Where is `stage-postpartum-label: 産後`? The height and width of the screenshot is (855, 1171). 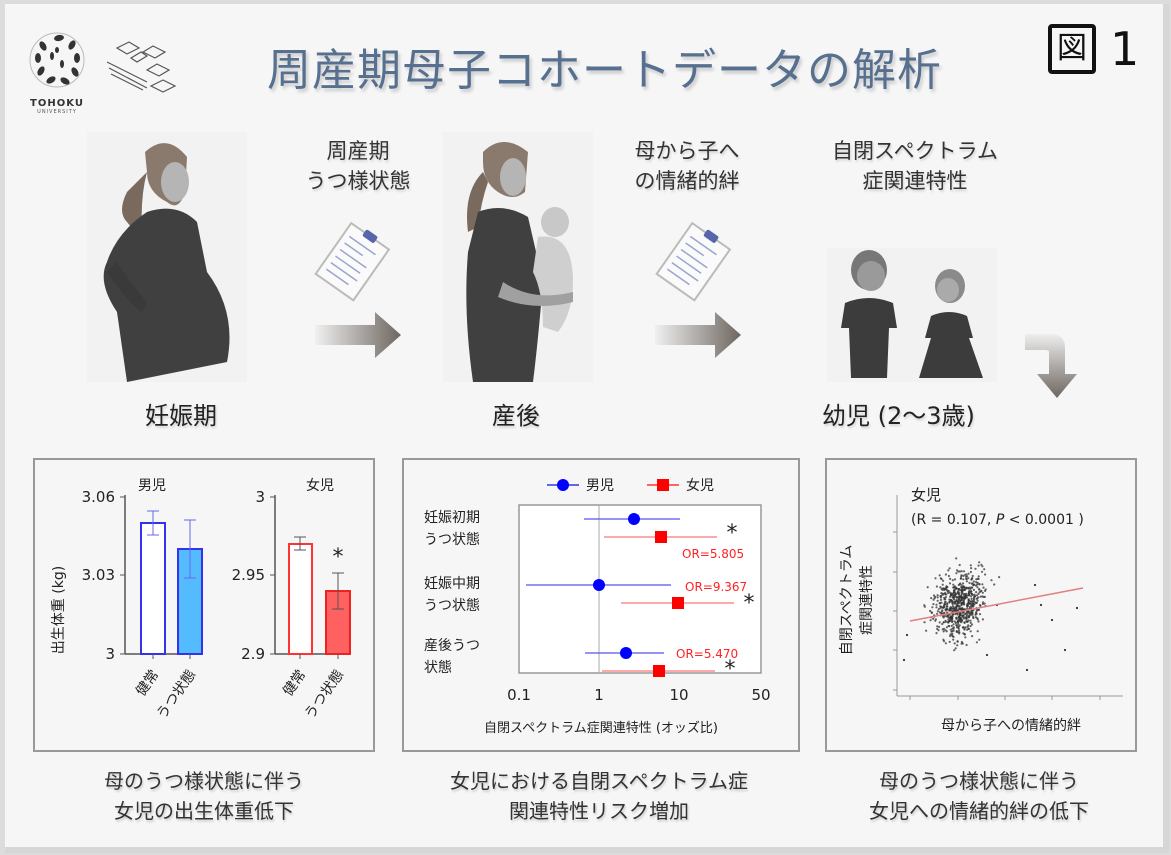
stage-postpartum-label: 産後 is located at coordinates (516, 416).